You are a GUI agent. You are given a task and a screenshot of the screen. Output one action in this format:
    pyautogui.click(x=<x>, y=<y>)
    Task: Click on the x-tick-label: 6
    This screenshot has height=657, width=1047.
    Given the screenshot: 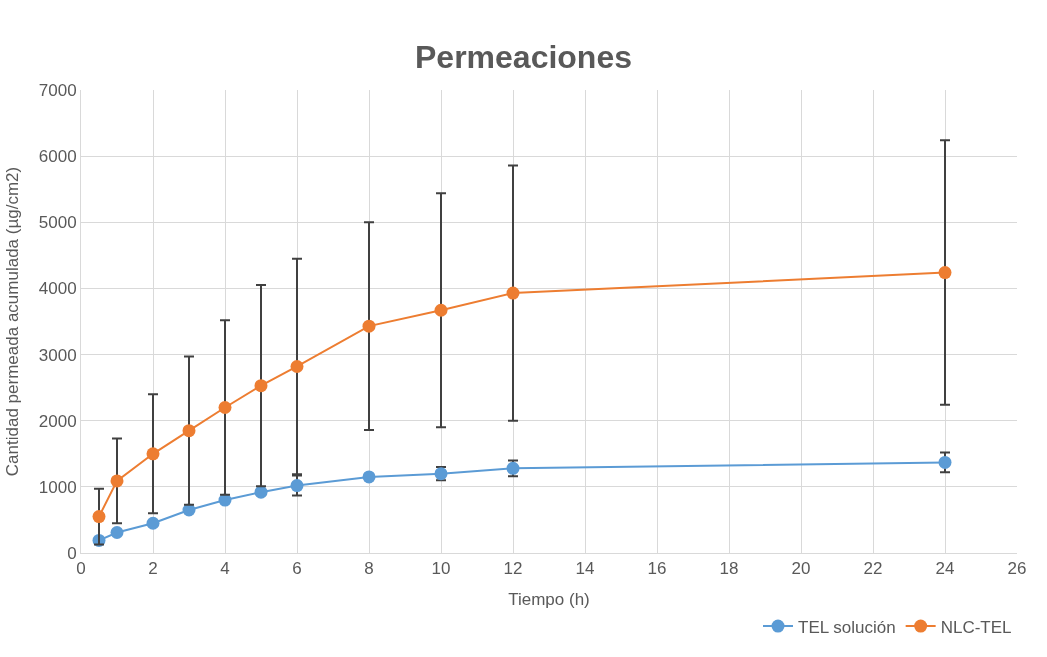 What is the action you would take?
    pyautogui.click(x=297, y=569)
    